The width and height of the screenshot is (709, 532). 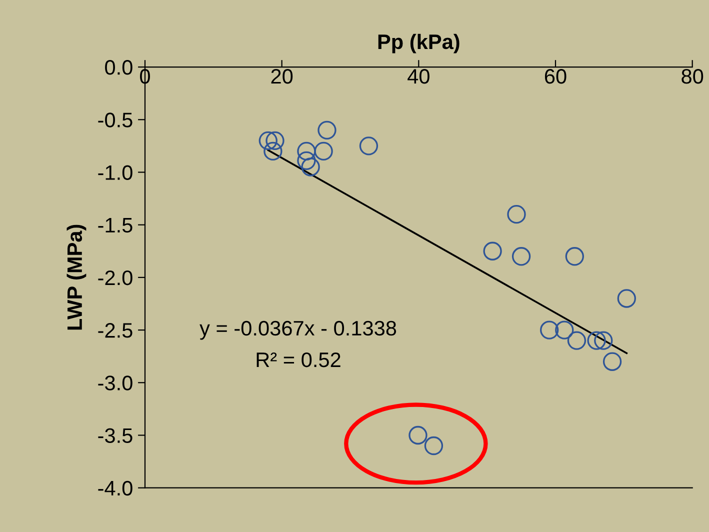 What do you see at coordinates (118, 67) in the screenshot?
I see `y-tick-label: 0.0` at bounding box center [118, 67].